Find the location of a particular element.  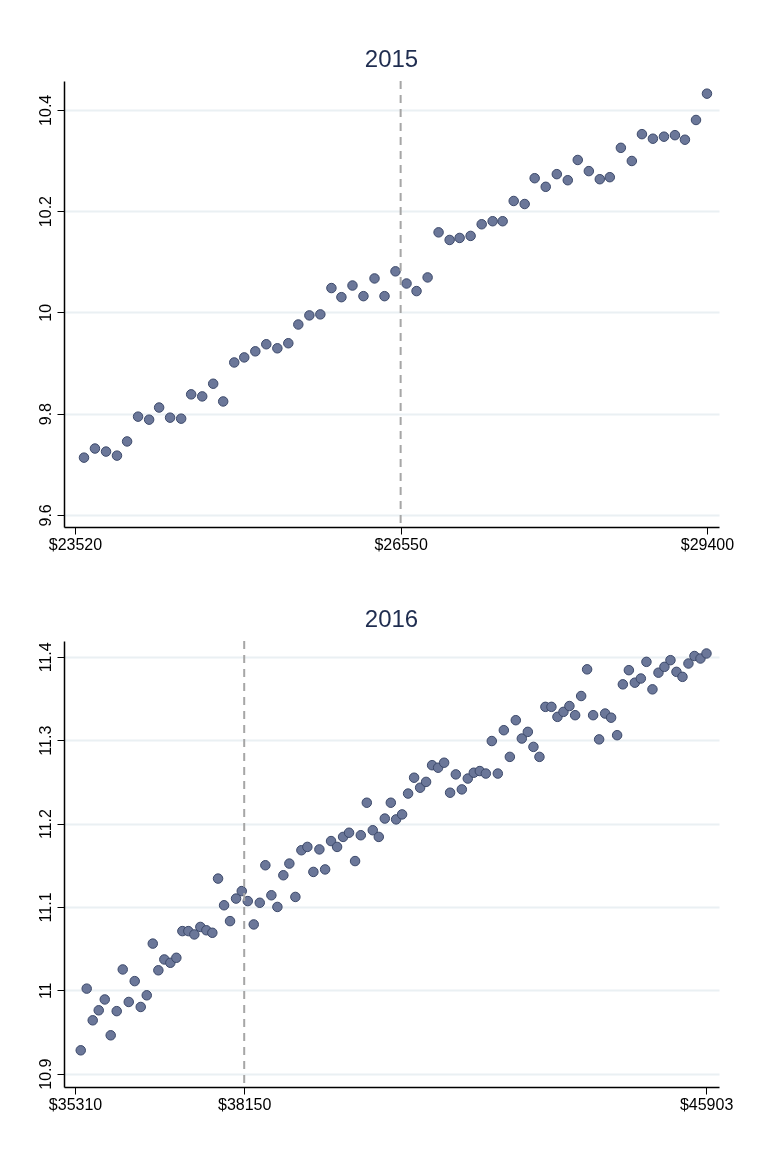

y-tick-label: 11 is located at coordinates (45, 991).